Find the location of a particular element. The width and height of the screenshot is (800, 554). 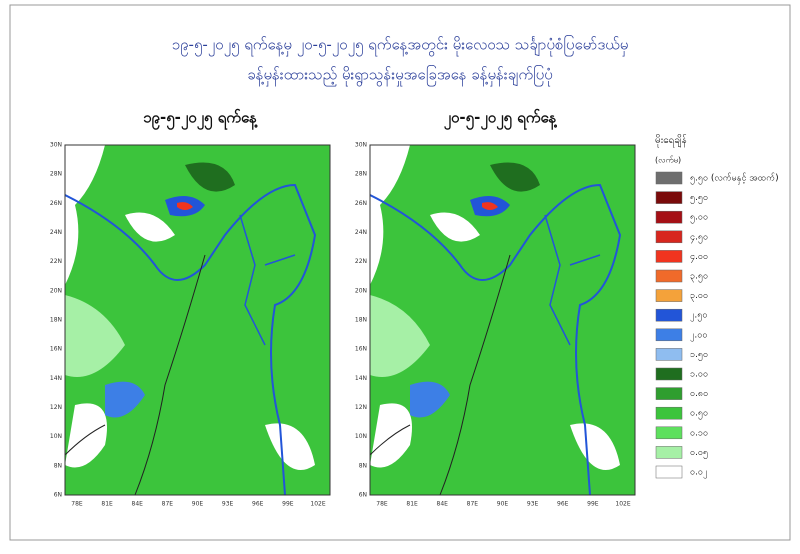

map-title: ၂၀-၅-၂၀၂၅ ရက်နေ့ is located at coordinates (501, 119).